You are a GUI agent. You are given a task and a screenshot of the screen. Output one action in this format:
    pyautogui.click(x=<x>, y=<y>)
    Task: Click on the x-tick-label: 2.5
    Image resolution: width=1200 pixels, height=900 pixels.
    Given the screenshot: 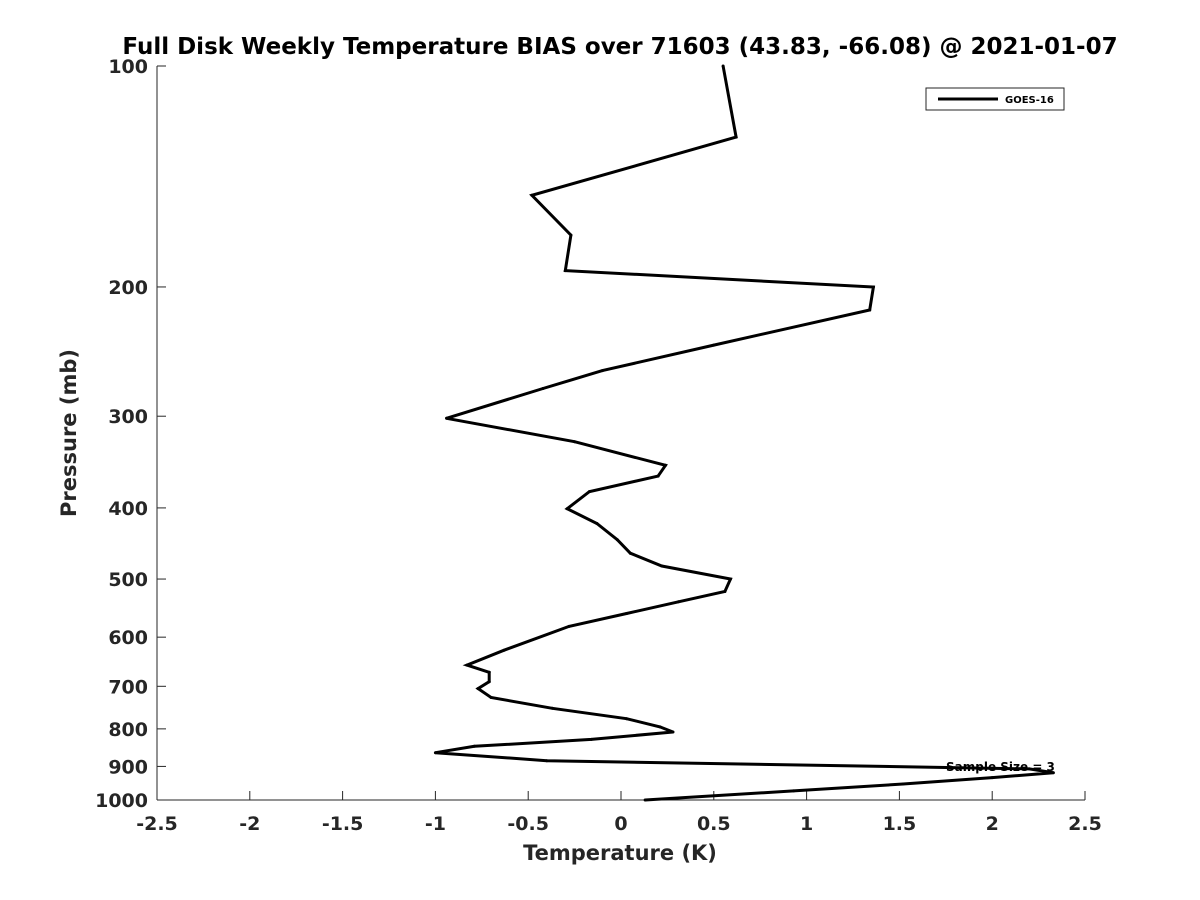 What is the action you would take?
    pyautogui.click(x=1085, y=824)
    